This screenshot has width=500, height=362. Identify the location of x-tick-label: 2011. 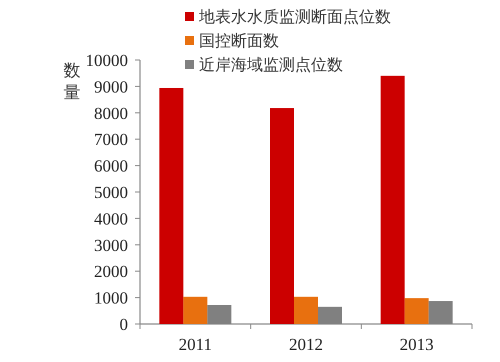
(195, 344).